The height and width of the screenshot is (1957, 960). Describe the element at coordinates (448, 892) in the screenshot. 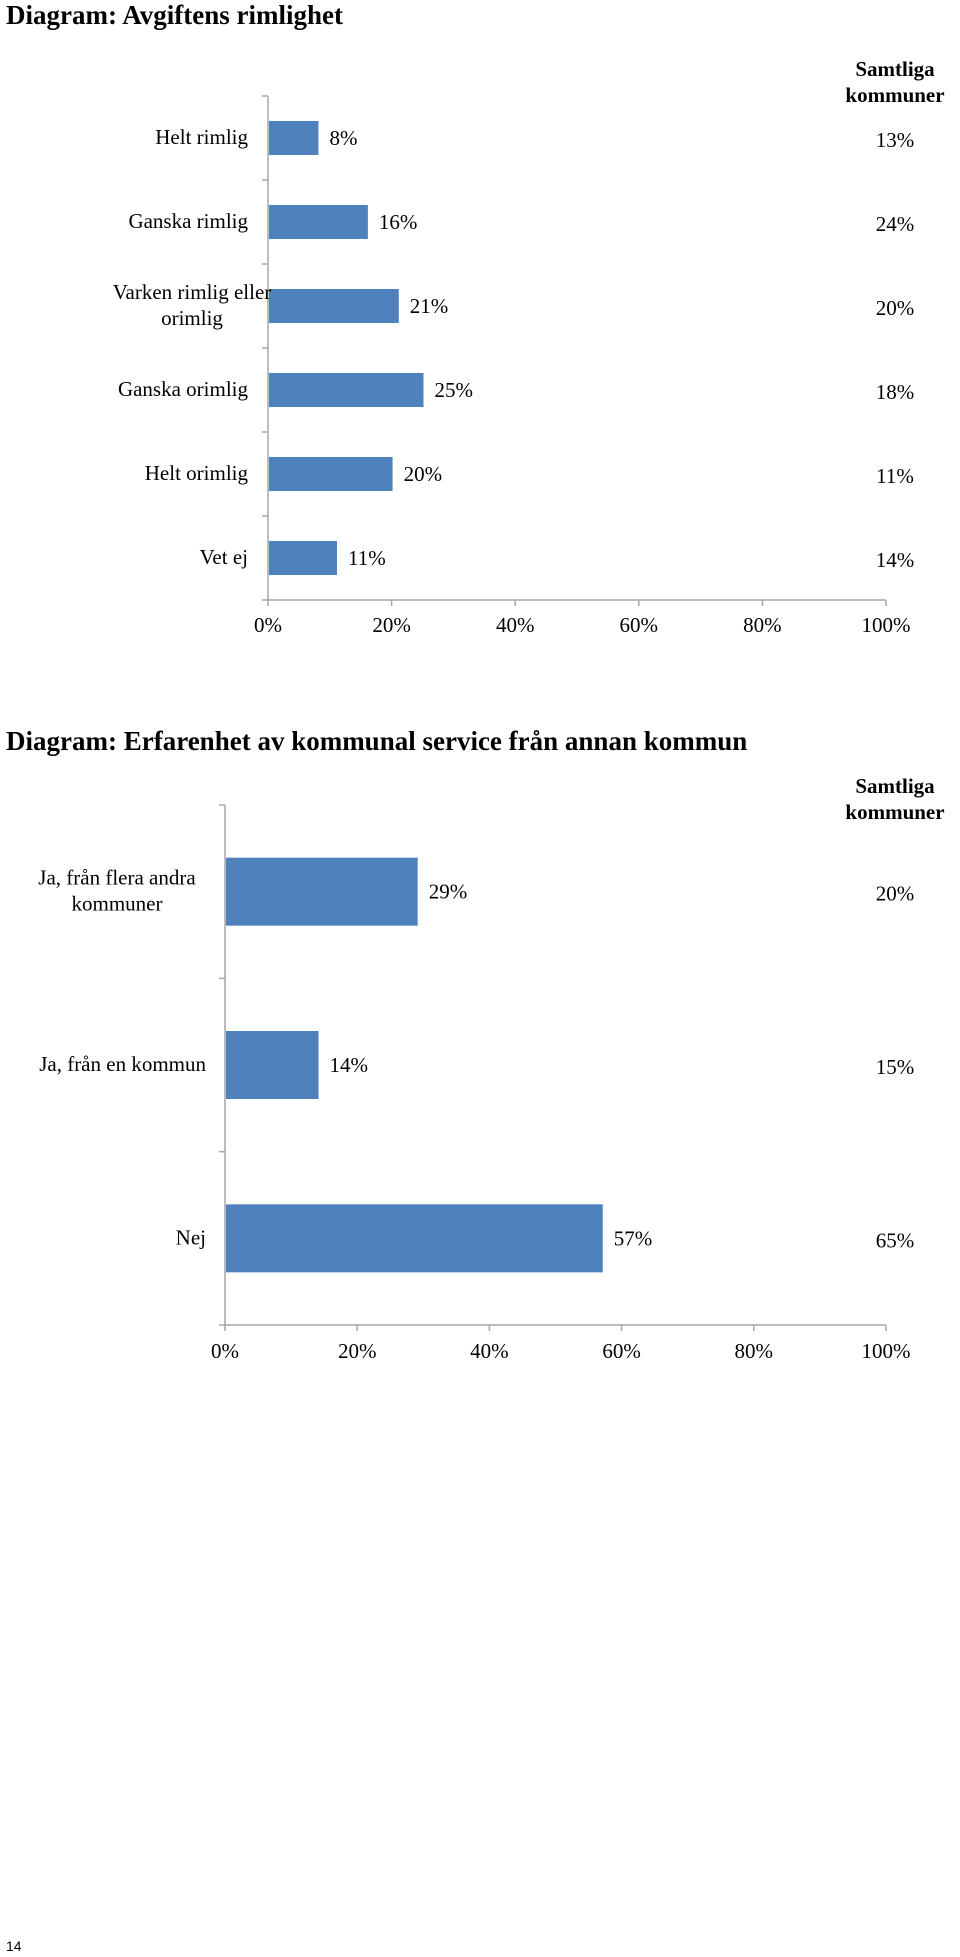

I see `data-label: 29%` at that location.